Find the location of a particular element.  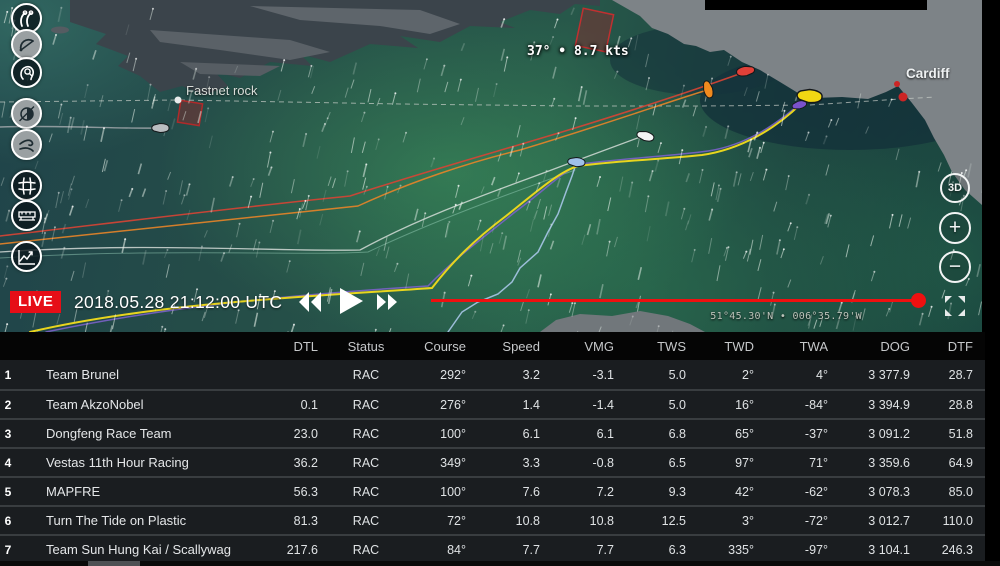

cell-speed: 10.8 is located at coordinates (527, 520).